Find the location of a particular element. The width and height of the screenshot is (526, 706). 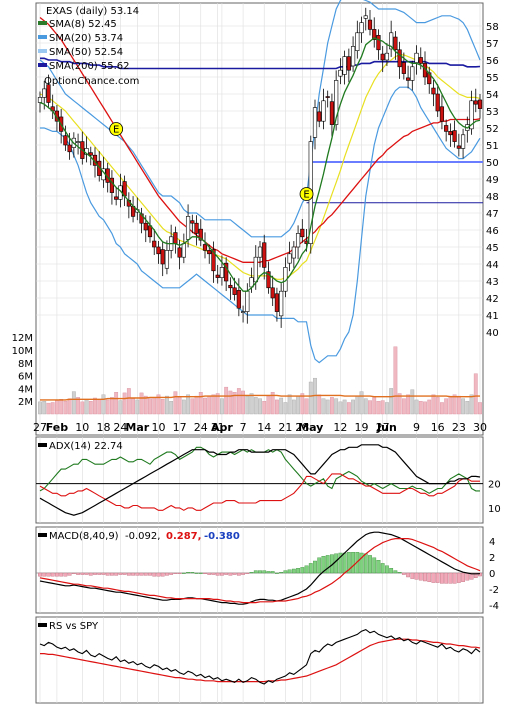

earnings-marker is located at coordinates (116, 129).